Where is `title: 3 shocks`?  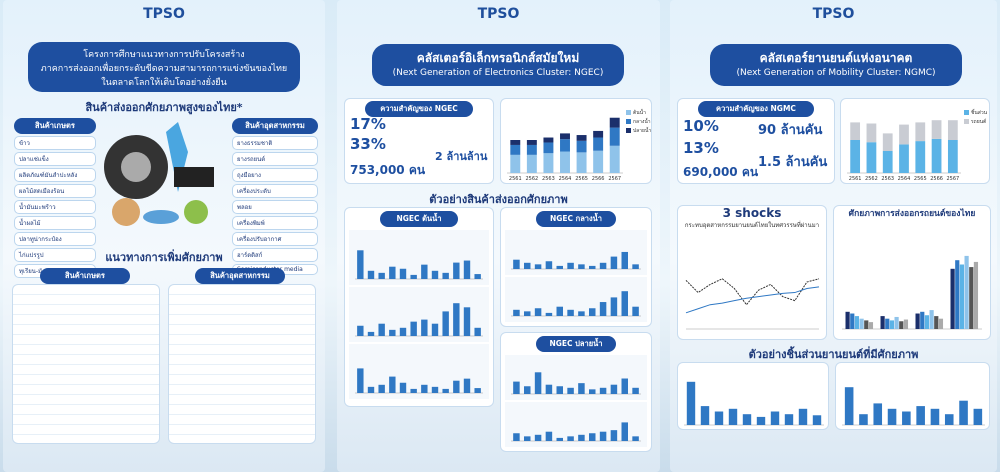
title: 3 shocks is located at coordinates (752, 213).